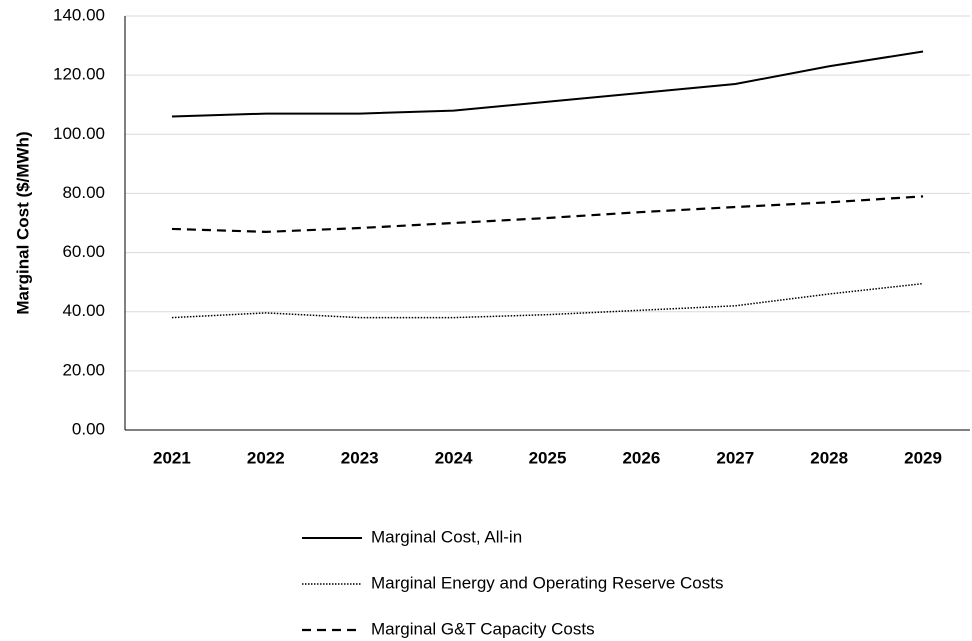 The image size is (972, 641). I want to click on y-tick-label: 140.00, so click(79, 14).